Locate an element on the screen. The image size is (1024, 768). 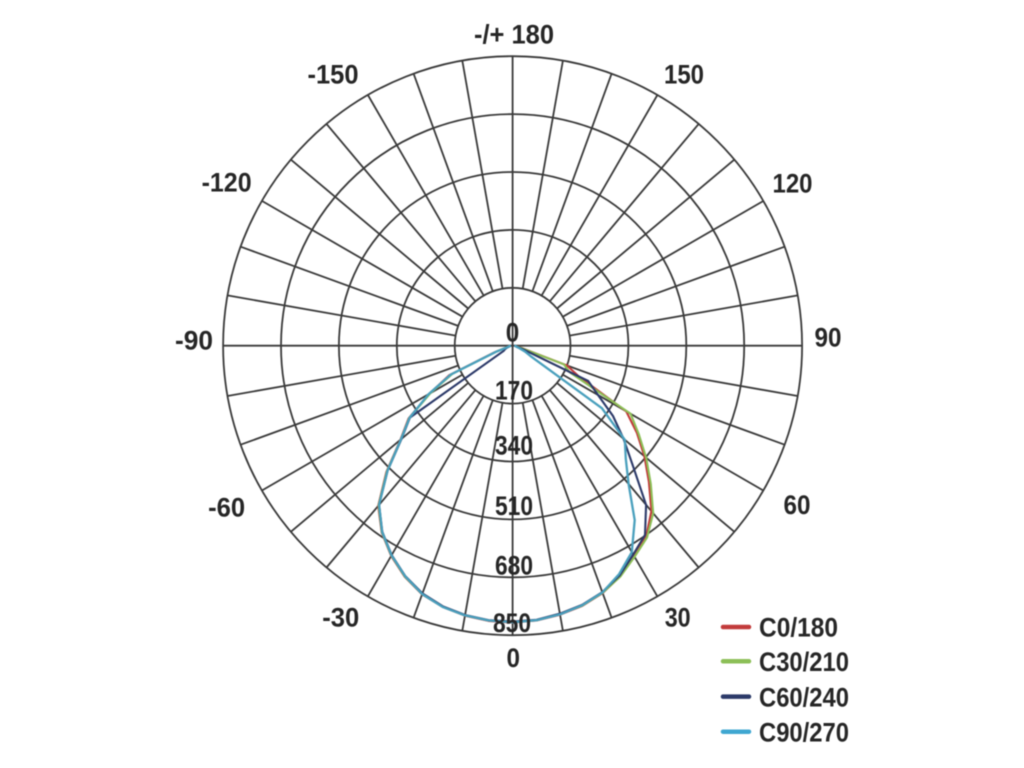
svg-text: 340 is located at coordinates (514, 446).